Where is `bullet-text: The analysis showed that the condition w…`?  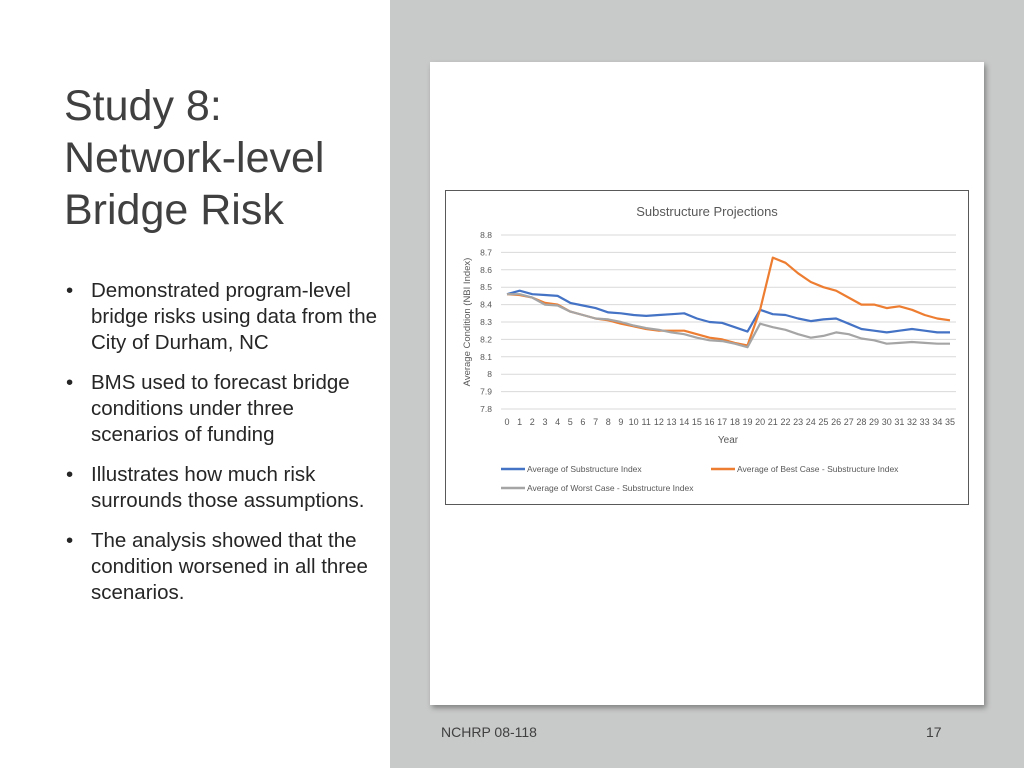 bullet-text: The analysis showed that the condition w… is located at coordinates (229, 566).